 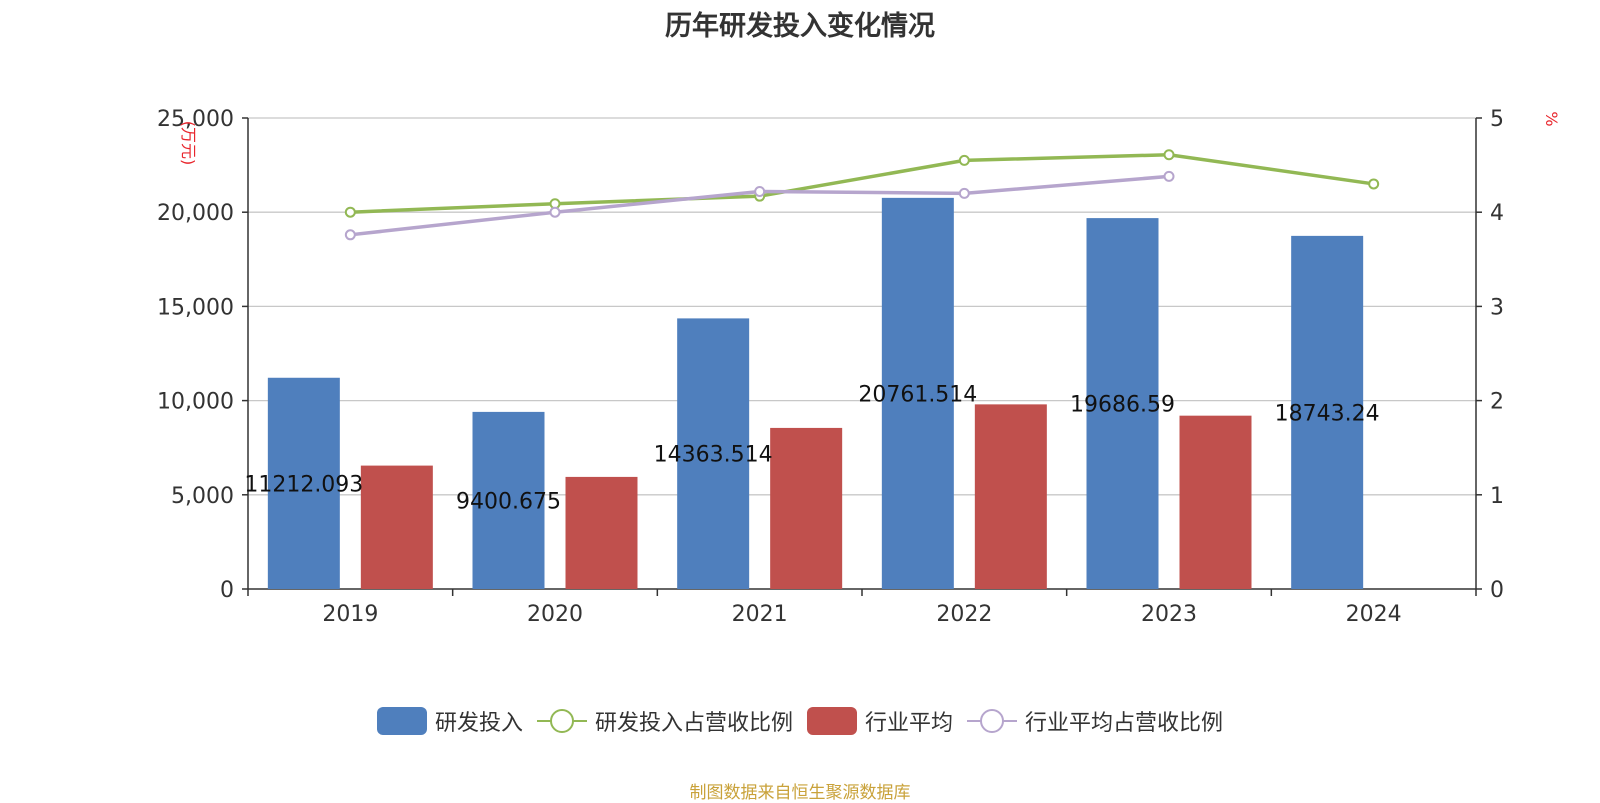 What do you see at coordinates (909, 723) in the screenshot?
I see `legend-label-industry-average: 行业平均` at bounding box center [909, 723].